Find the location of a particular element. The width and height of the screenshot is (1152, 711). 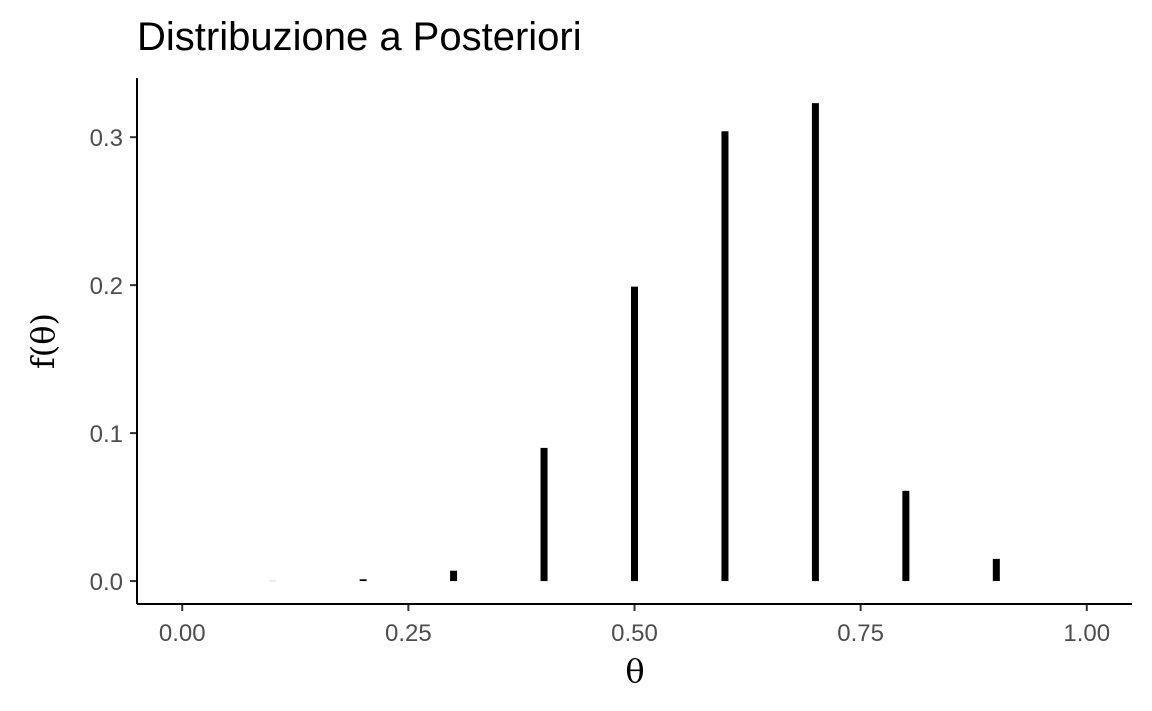

y-tick-label: 0.0 is located at coordinates (106, 582).